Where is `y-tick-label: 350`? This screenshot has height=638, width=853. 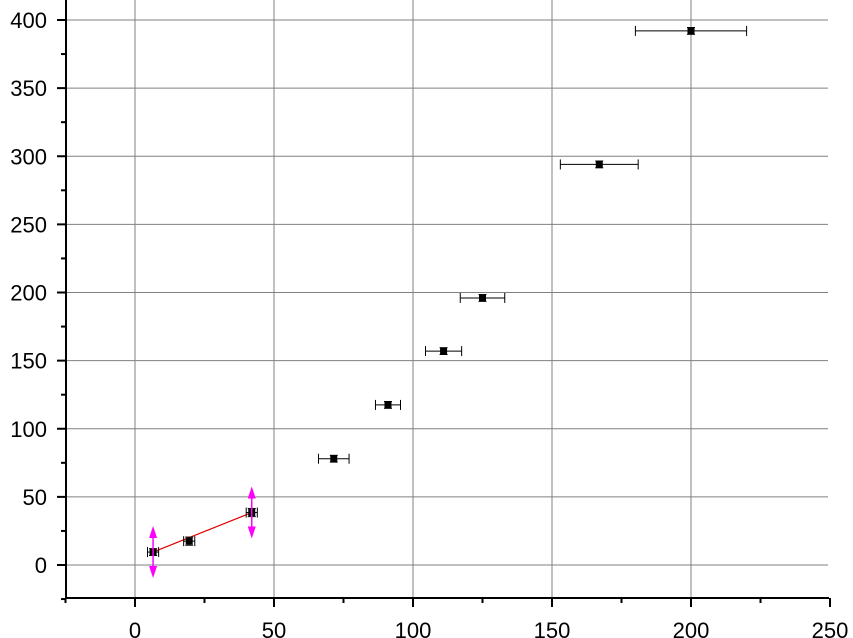 y-tick-label: 350 is located at coordinates (28, 88).